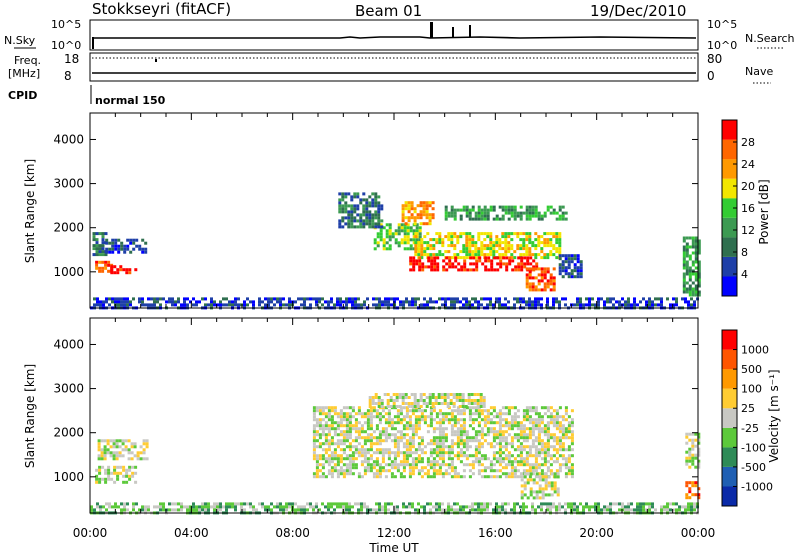 The image size is (800, 554). I want to click on colorbar-segment, so click(729, 266).